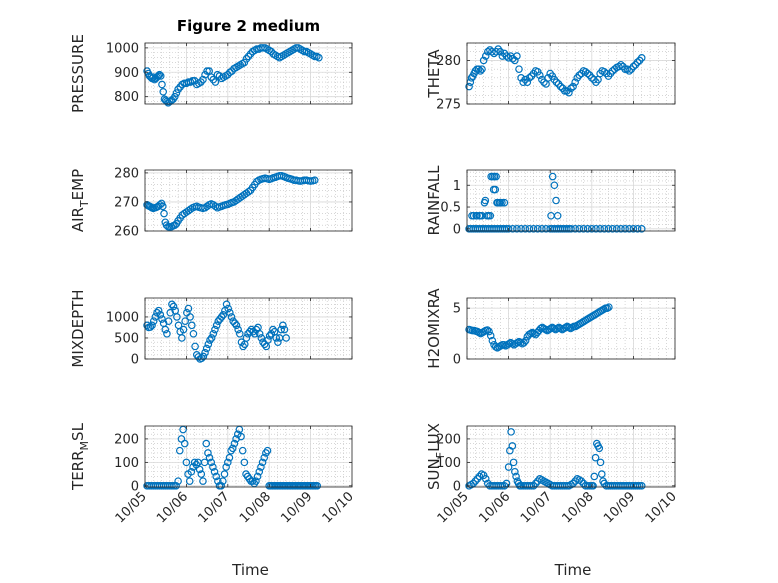 This screenshot has width=778, height=583. I want to click on axes-box, so click(571, 200).